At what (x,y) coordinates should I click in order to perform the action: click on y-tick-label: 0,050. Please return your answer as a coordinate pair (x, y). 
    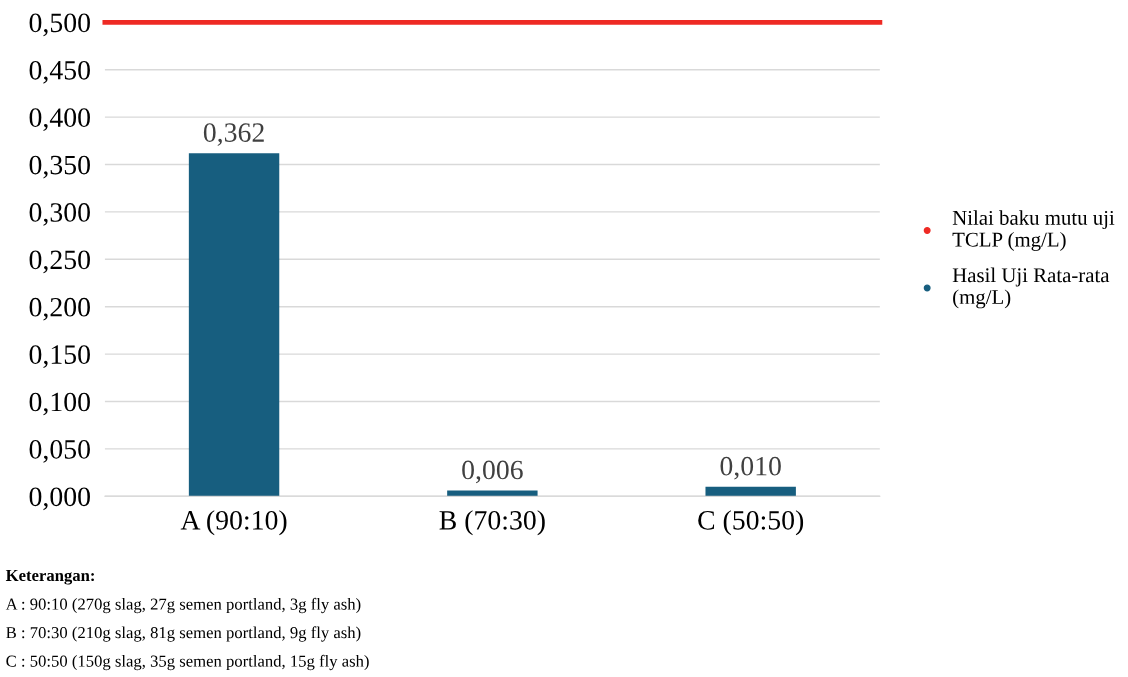
    Looking at the image, I should click on (59, 451).